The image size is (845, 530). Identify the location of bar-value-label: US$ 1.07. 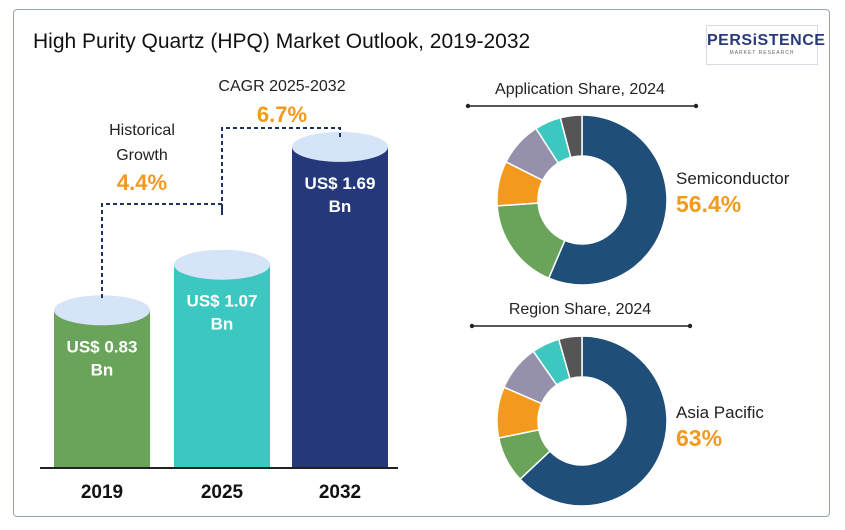
(222, 301).